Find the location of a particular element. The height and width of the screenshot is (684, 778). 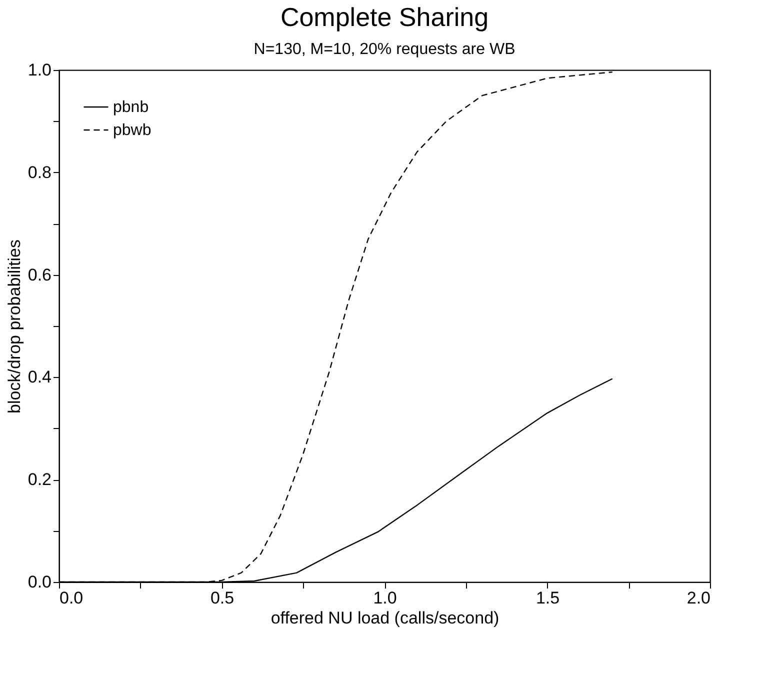

y-tick-label: 0.0 is located at coordinates (40, 582).